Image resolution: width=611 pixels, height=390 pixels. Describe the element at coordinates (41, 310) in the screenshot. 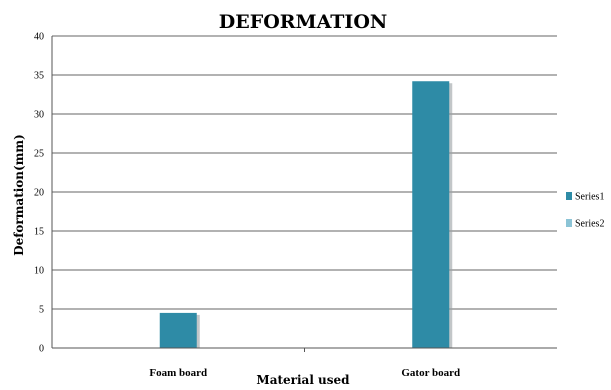

I see `y-tick-label: 5` at that location.